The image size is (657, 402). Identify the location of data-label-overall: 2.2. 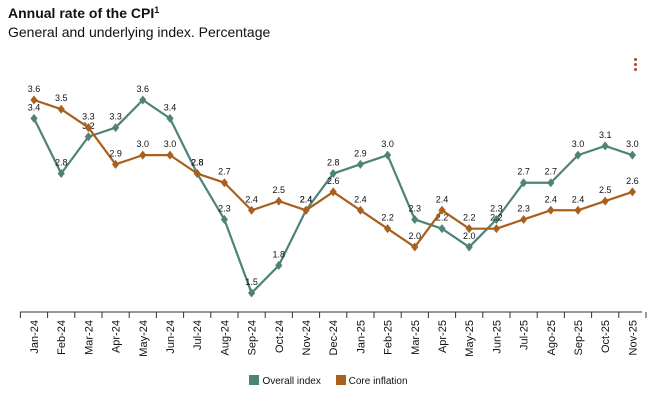
(442, 218).